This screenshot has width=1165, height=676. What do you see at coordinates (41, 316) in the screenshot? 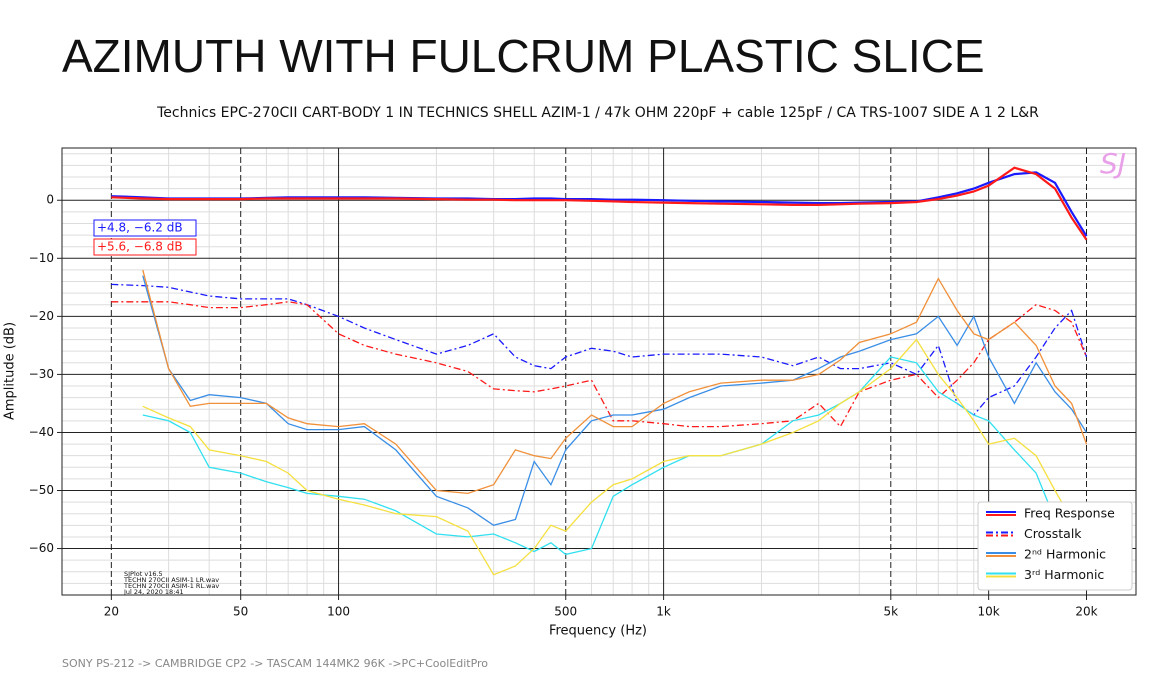
I see `y-tick-label: −20` at bounding box center [41, 316].